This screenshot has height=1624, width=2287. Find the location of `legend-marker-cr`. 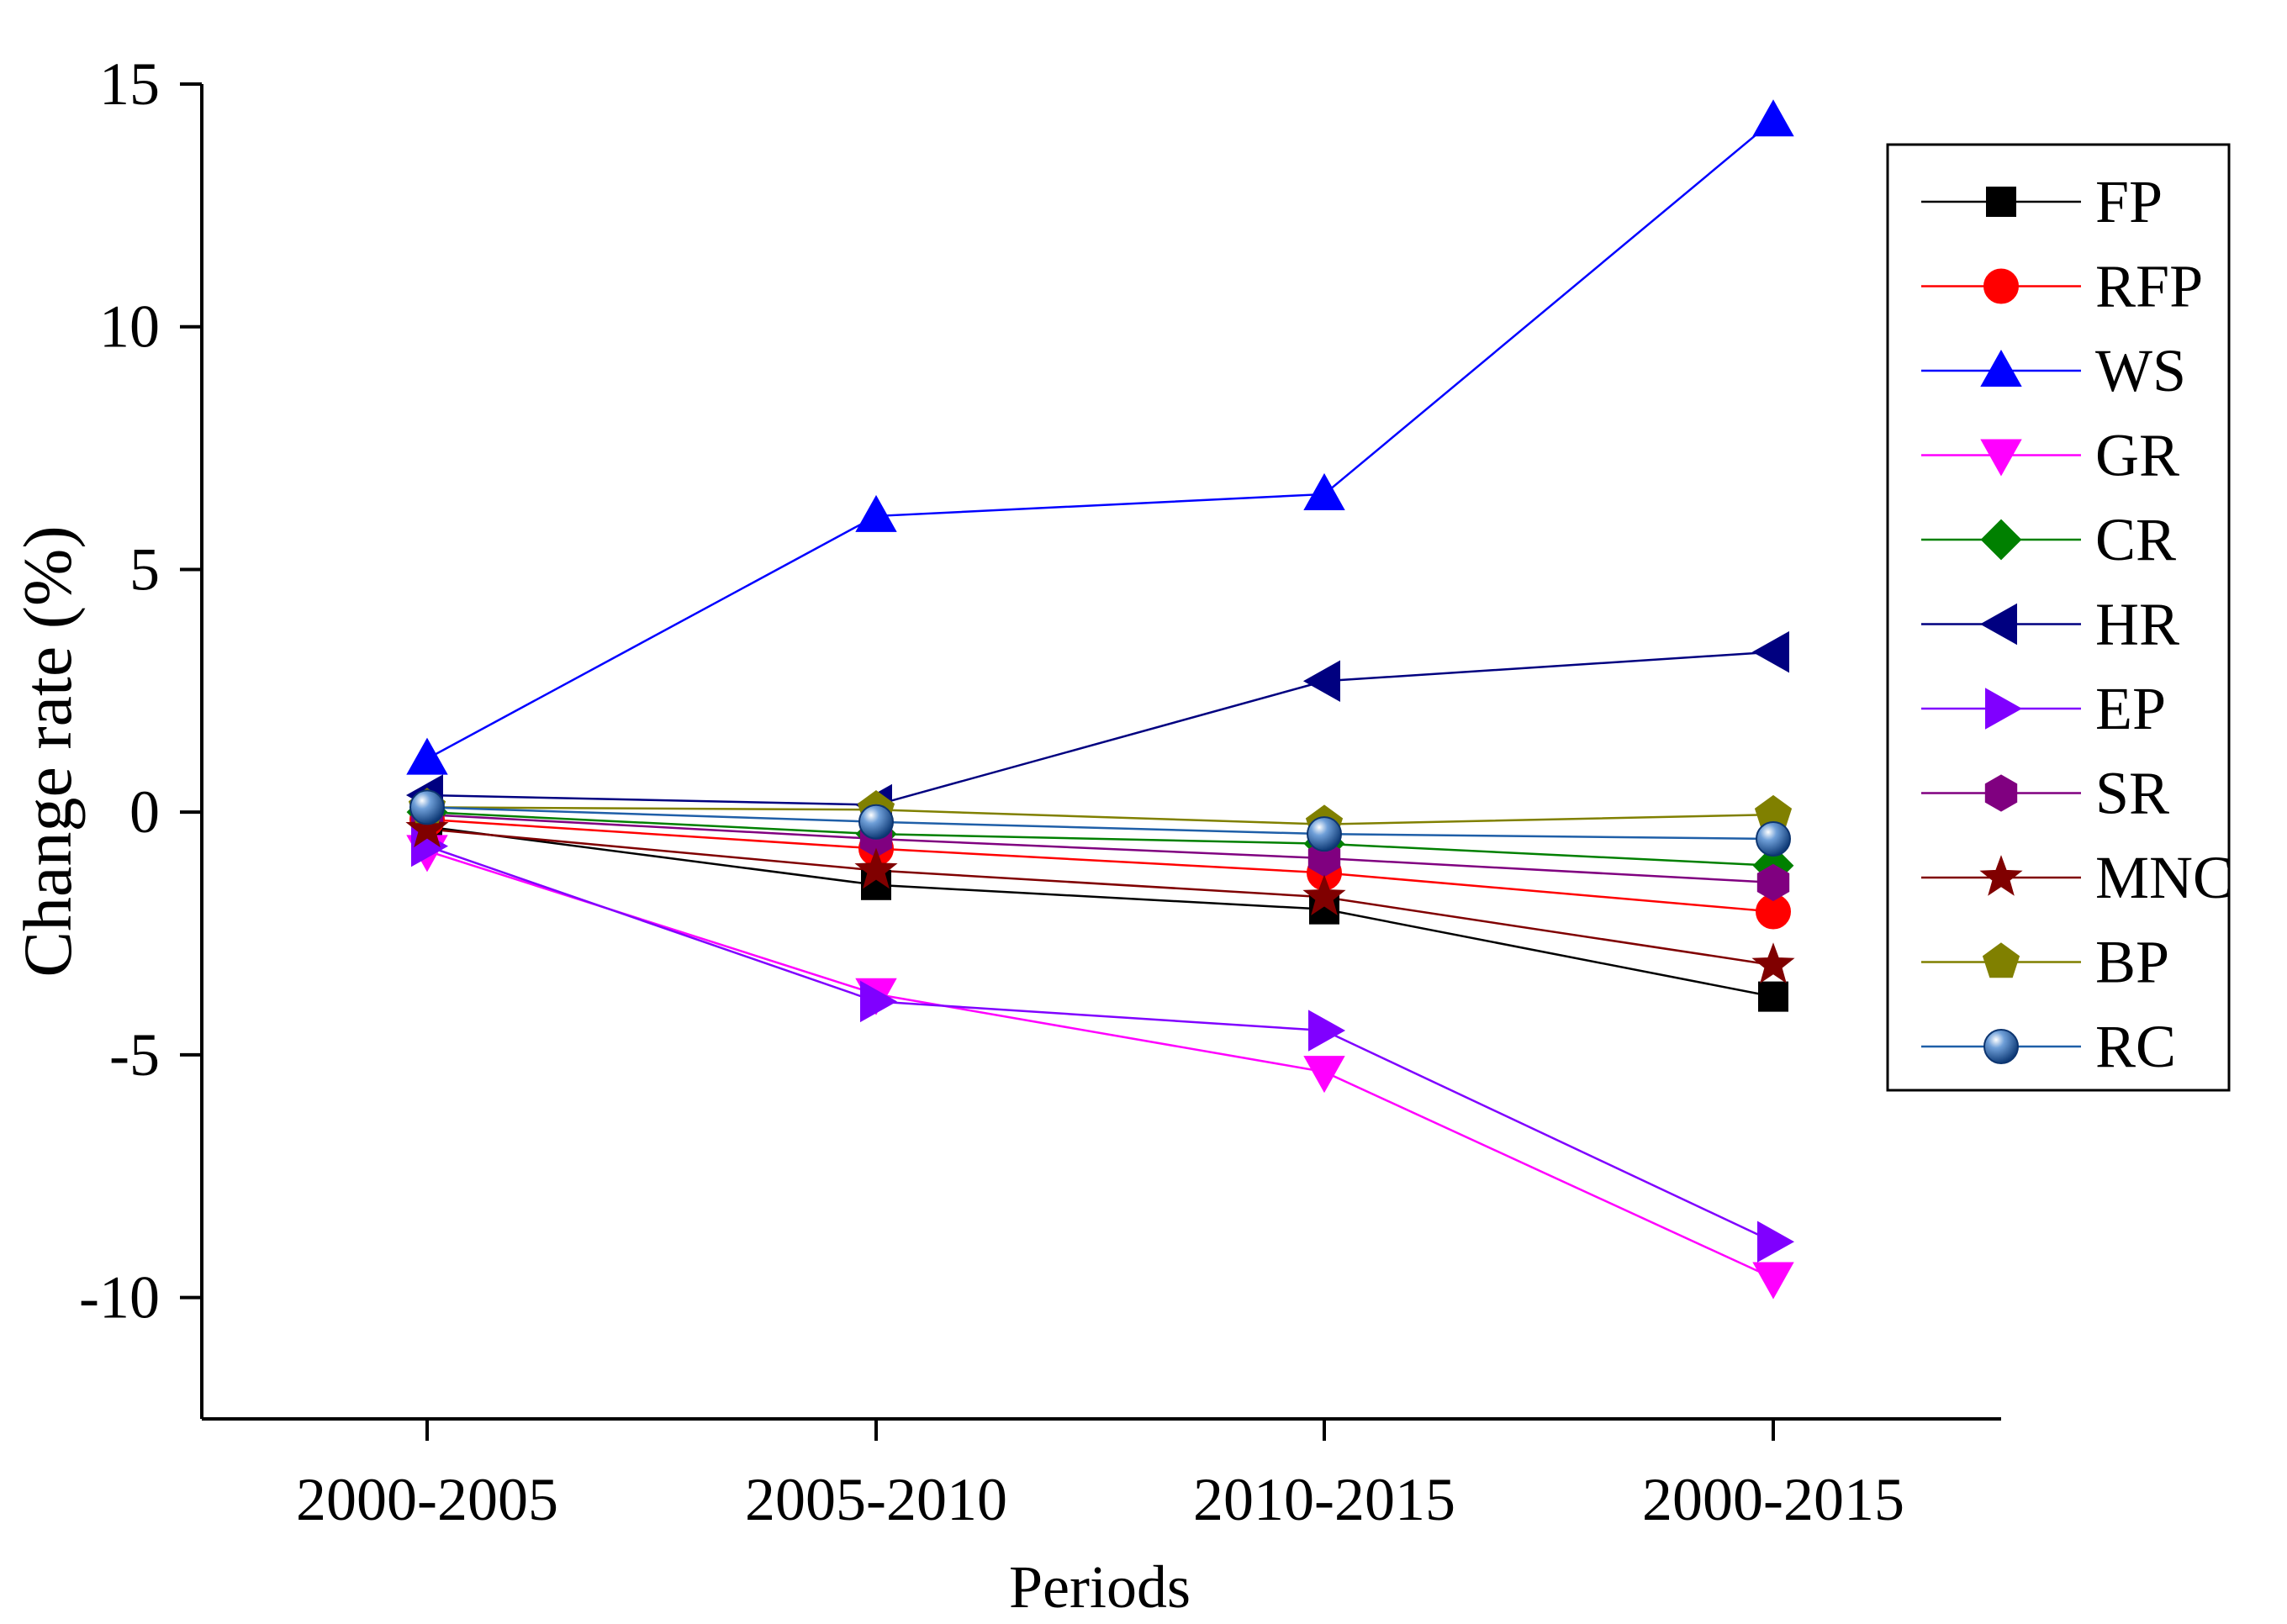

legend-marker-cr is located at coordinates (2001, 540).